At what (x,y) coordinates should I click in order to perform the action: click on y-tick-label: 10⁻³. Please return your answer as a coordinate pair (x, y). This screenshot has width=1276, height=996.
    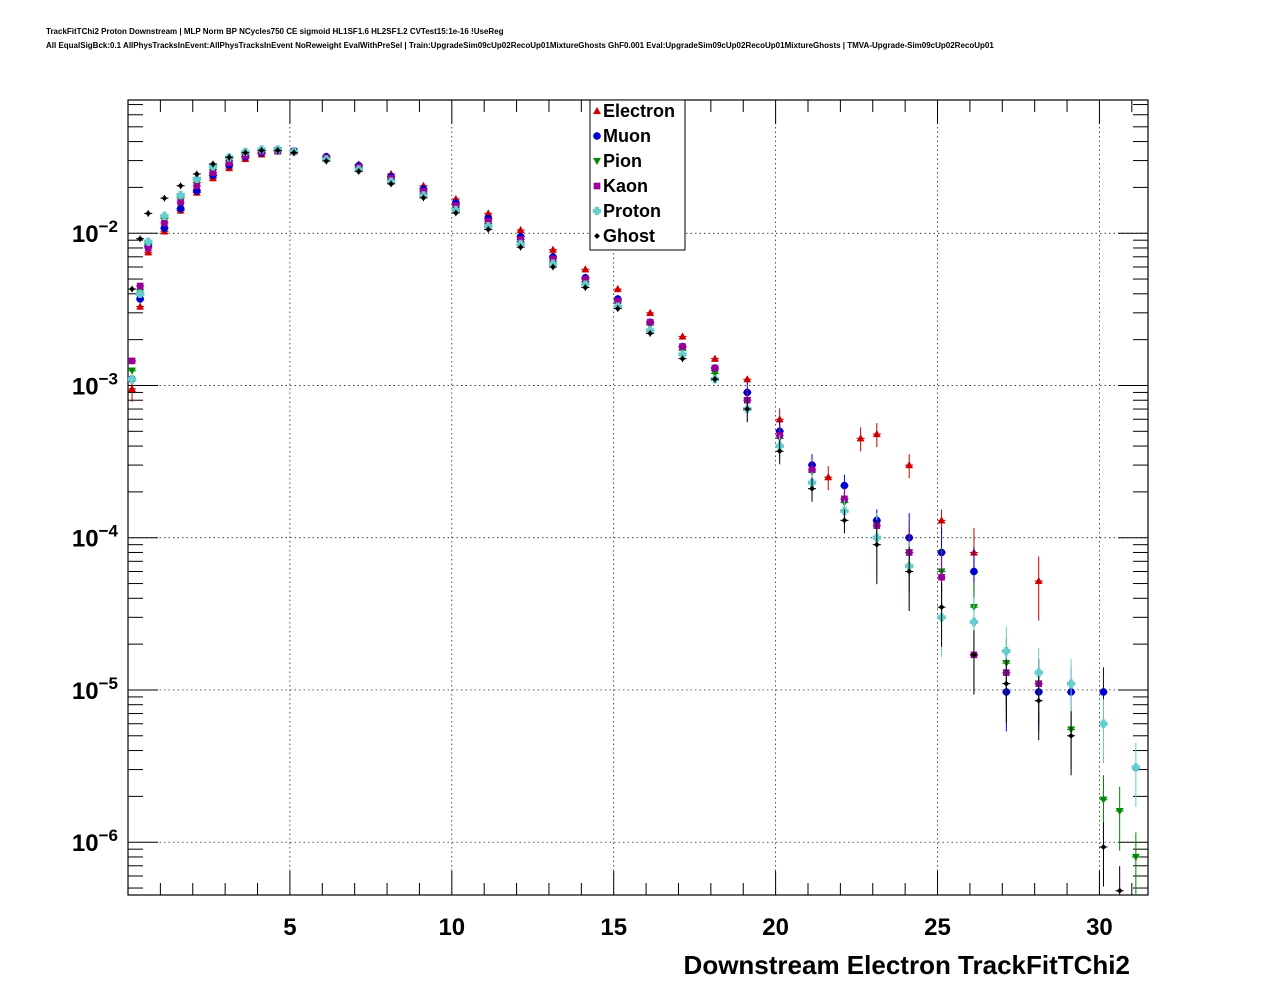
    Looking at the image, I should click on (95, 384).